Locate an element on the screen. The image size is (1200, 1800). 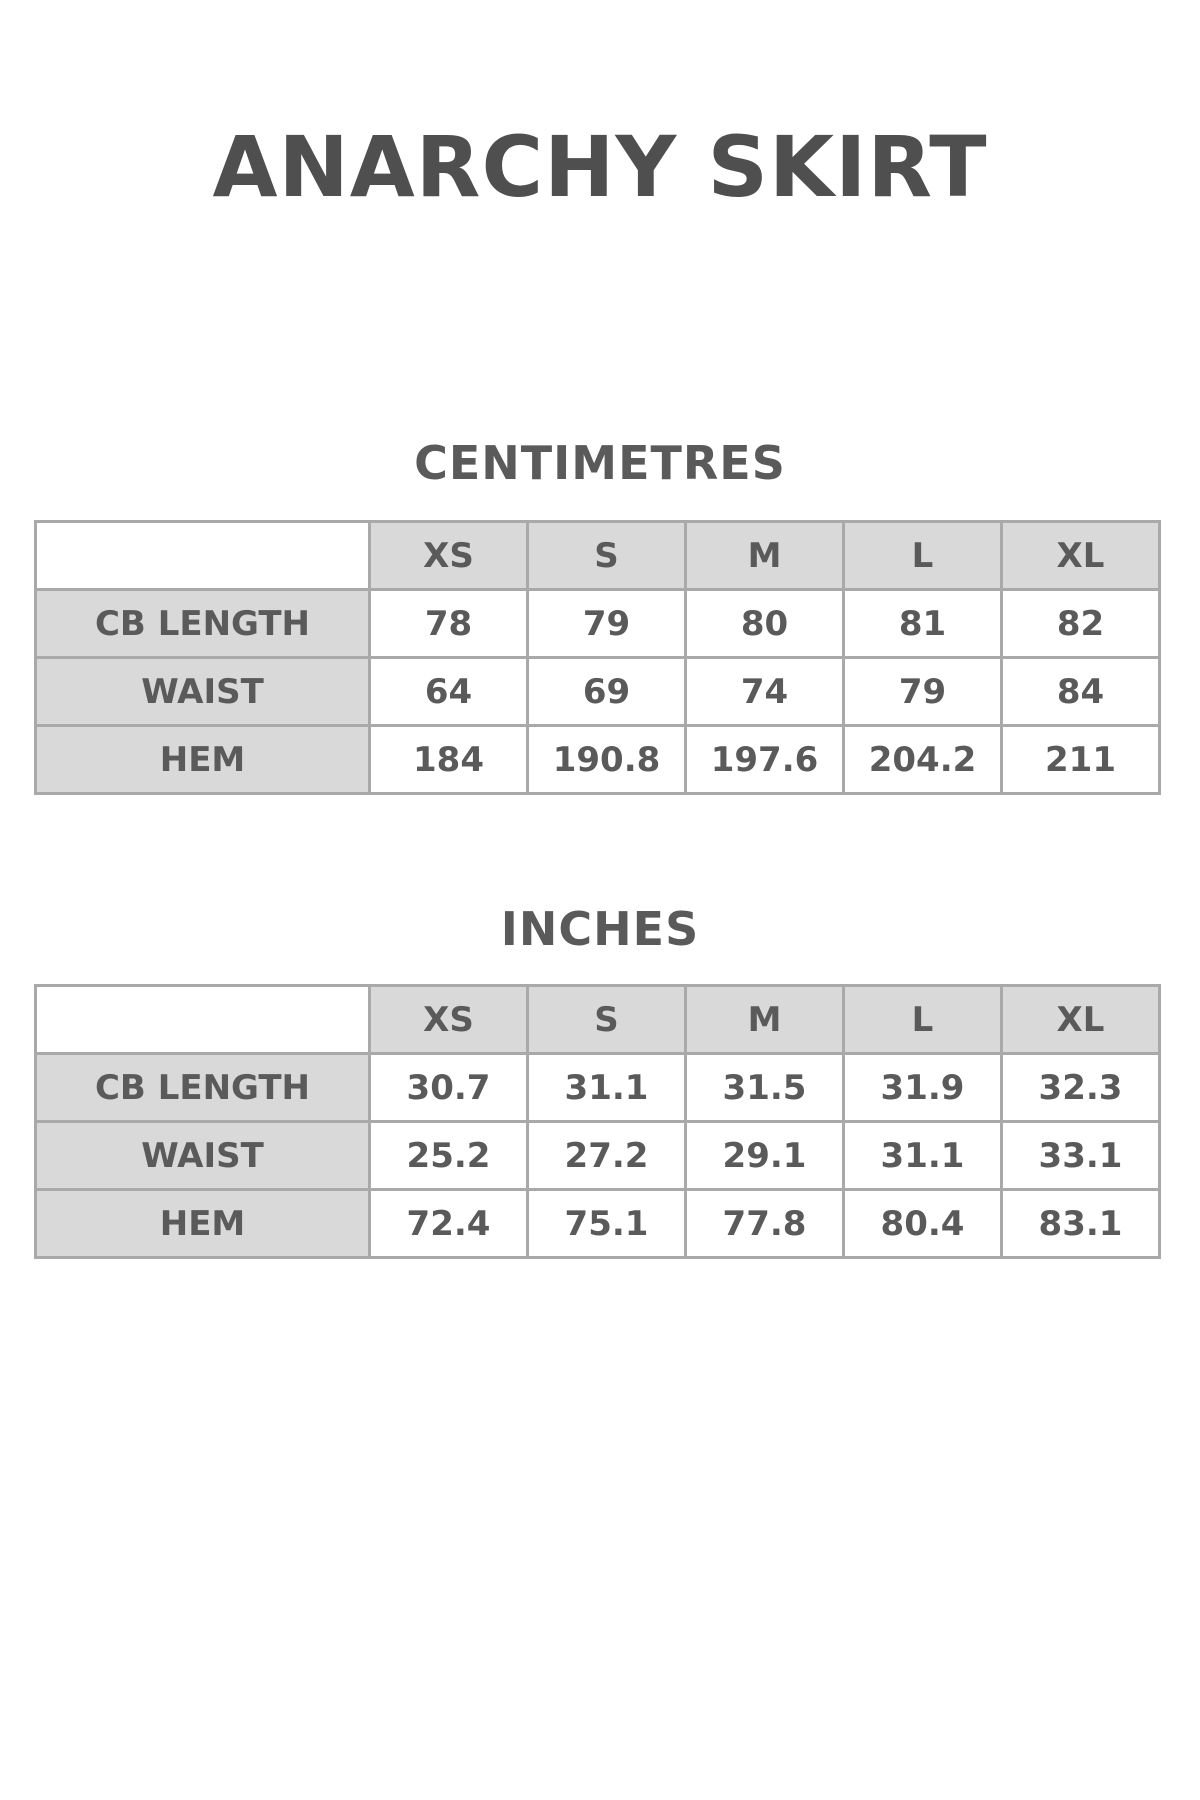
measurement-cell: 33.1 is located at coordinates (1080, 1155).